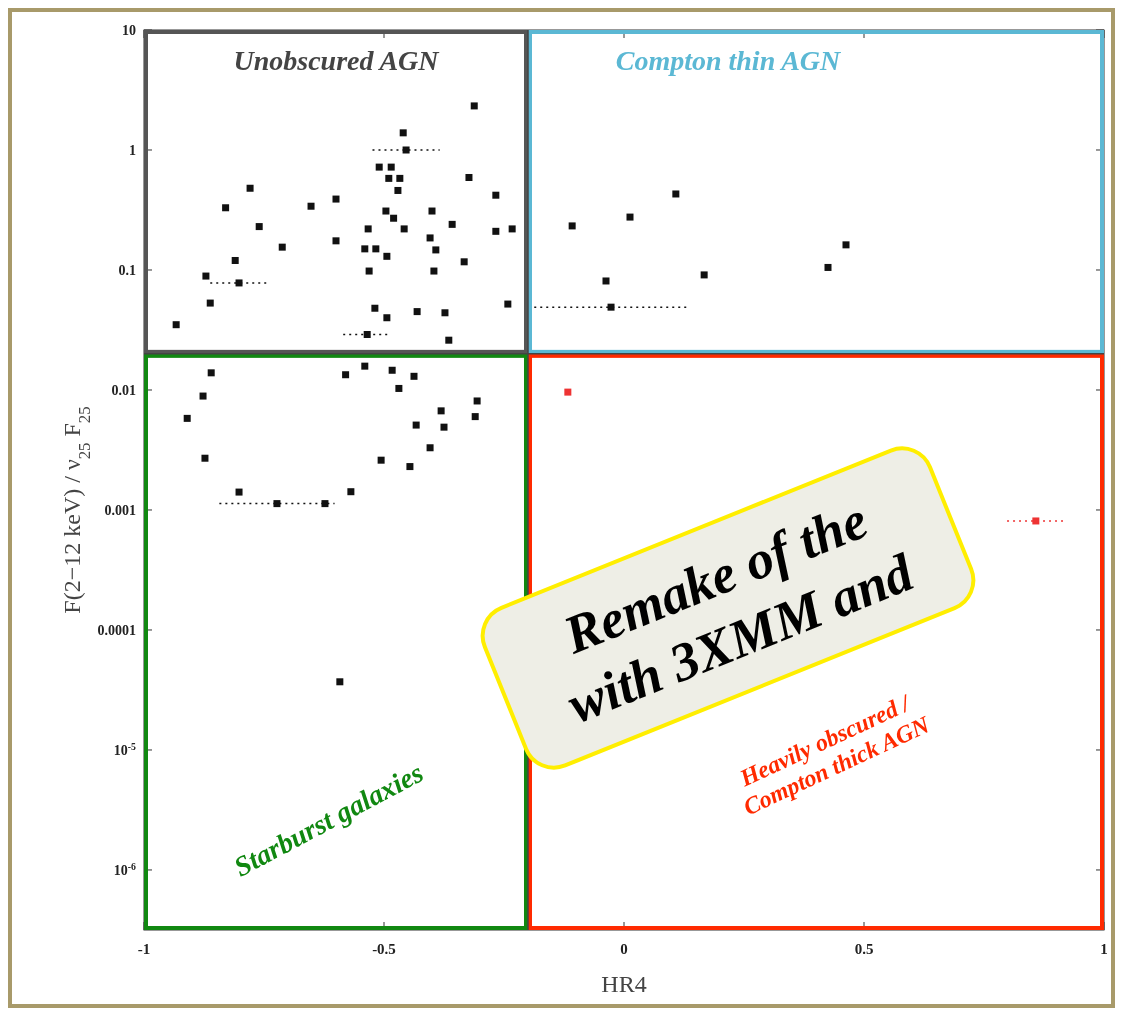 The width and height of the screenshot is (1123, 1017). What do you see at coordinates (123, 390) in the screenshot?
I see `y-tick-label: 0.01` at bounding box center [123, 390].